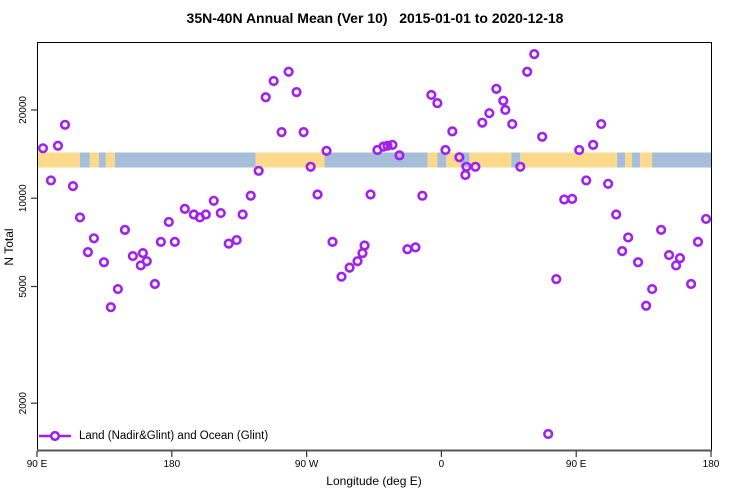 This screenshot has height=500, width=750. I want to click on y-tick-label: 10000, so click(23, 198).